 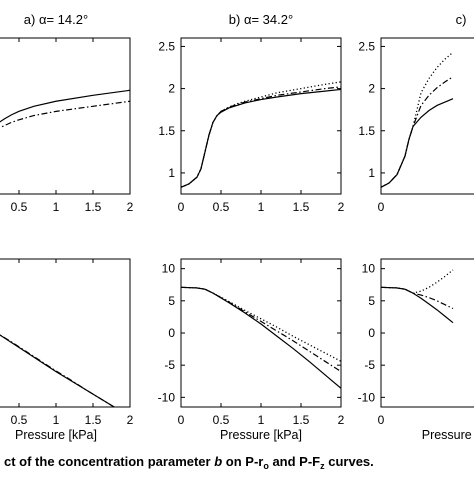 What do you see at coordinates (109, 461) in the screenshot?
I see `caption-pre: ct of the concentration parameter` at bounding box center [109, 461].